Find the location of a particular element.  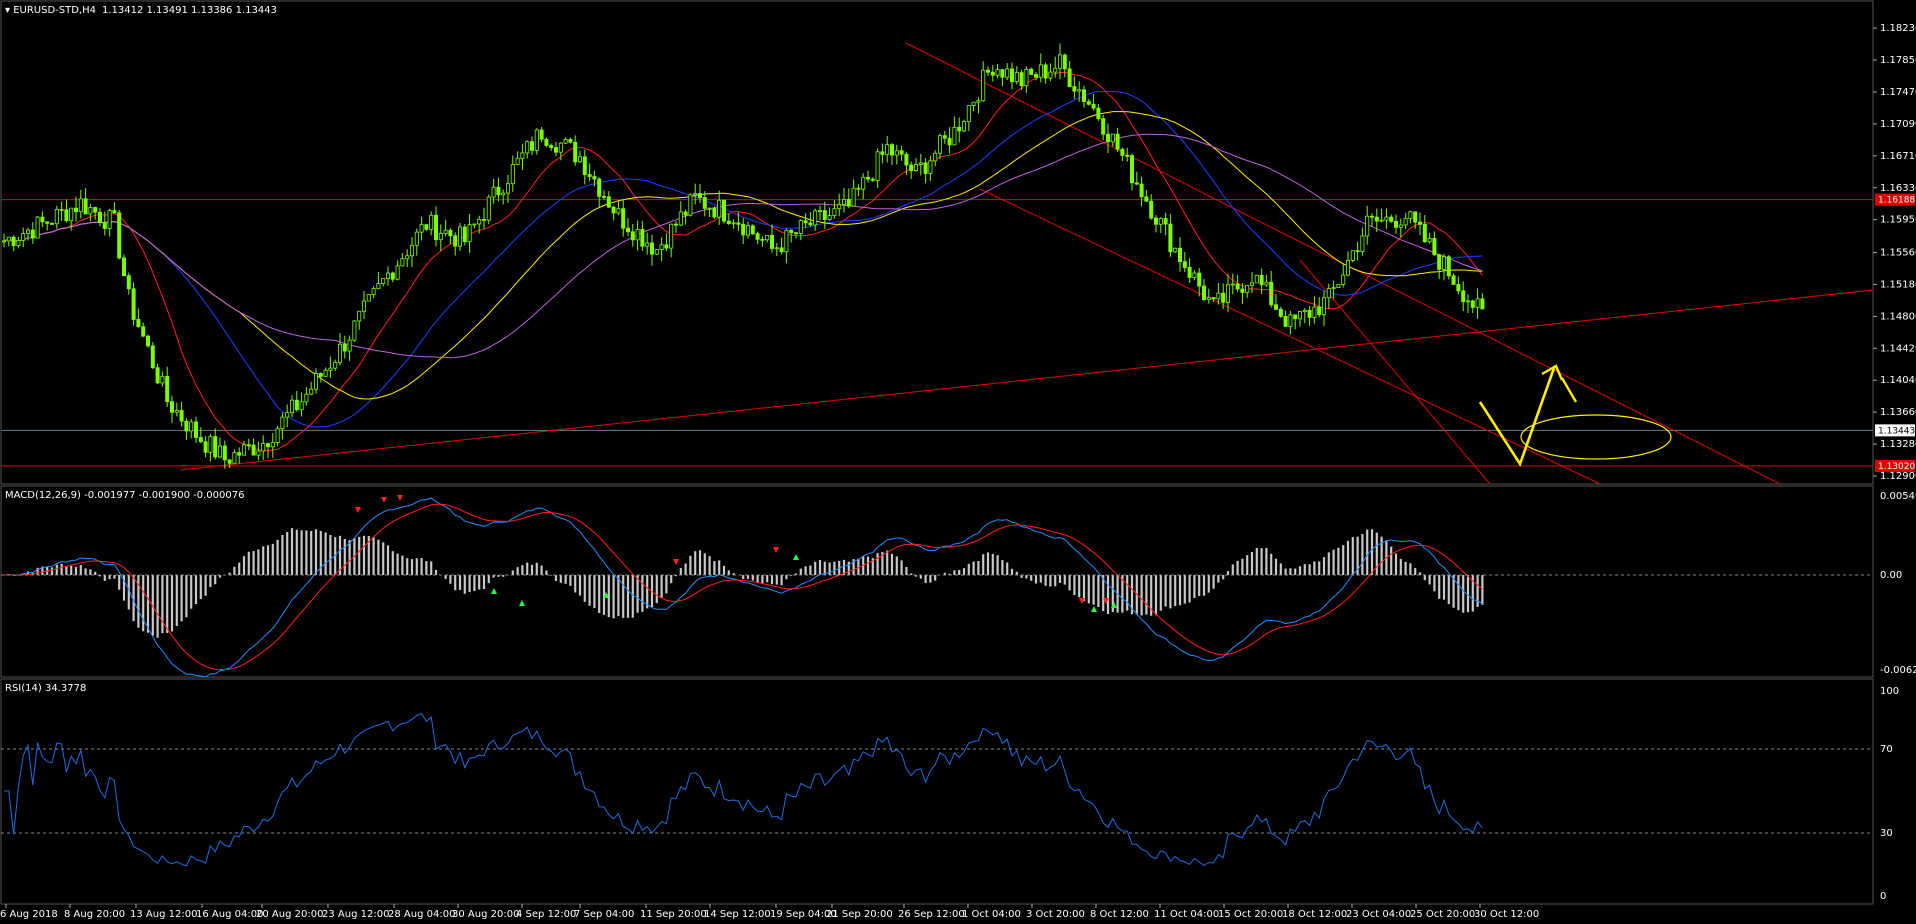

rsi-header: RSI(14) 34.3778 is located at coordinates (45, 688).